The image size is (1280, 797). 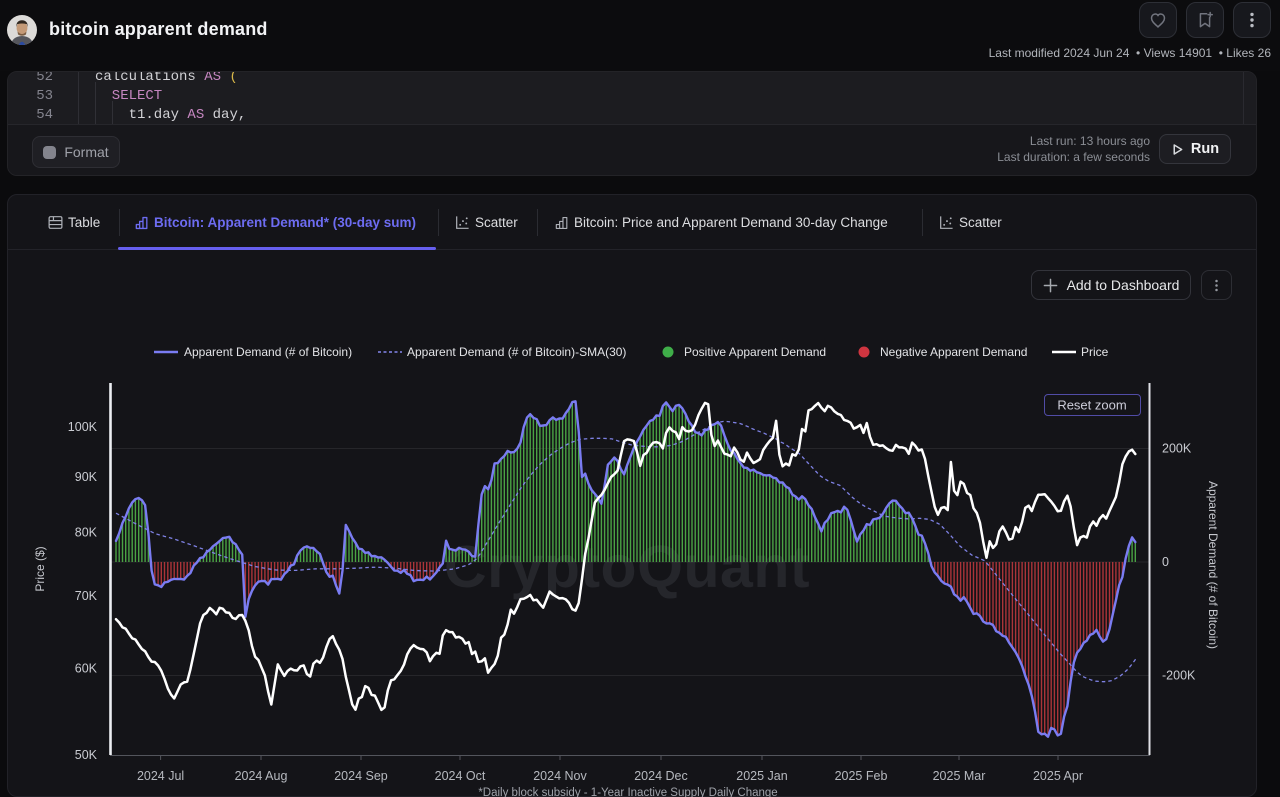 What do you see at coordinates (1177, 449) in the screenshot?
I see `svg-text: 200K` at bounding box center [1177, 449].